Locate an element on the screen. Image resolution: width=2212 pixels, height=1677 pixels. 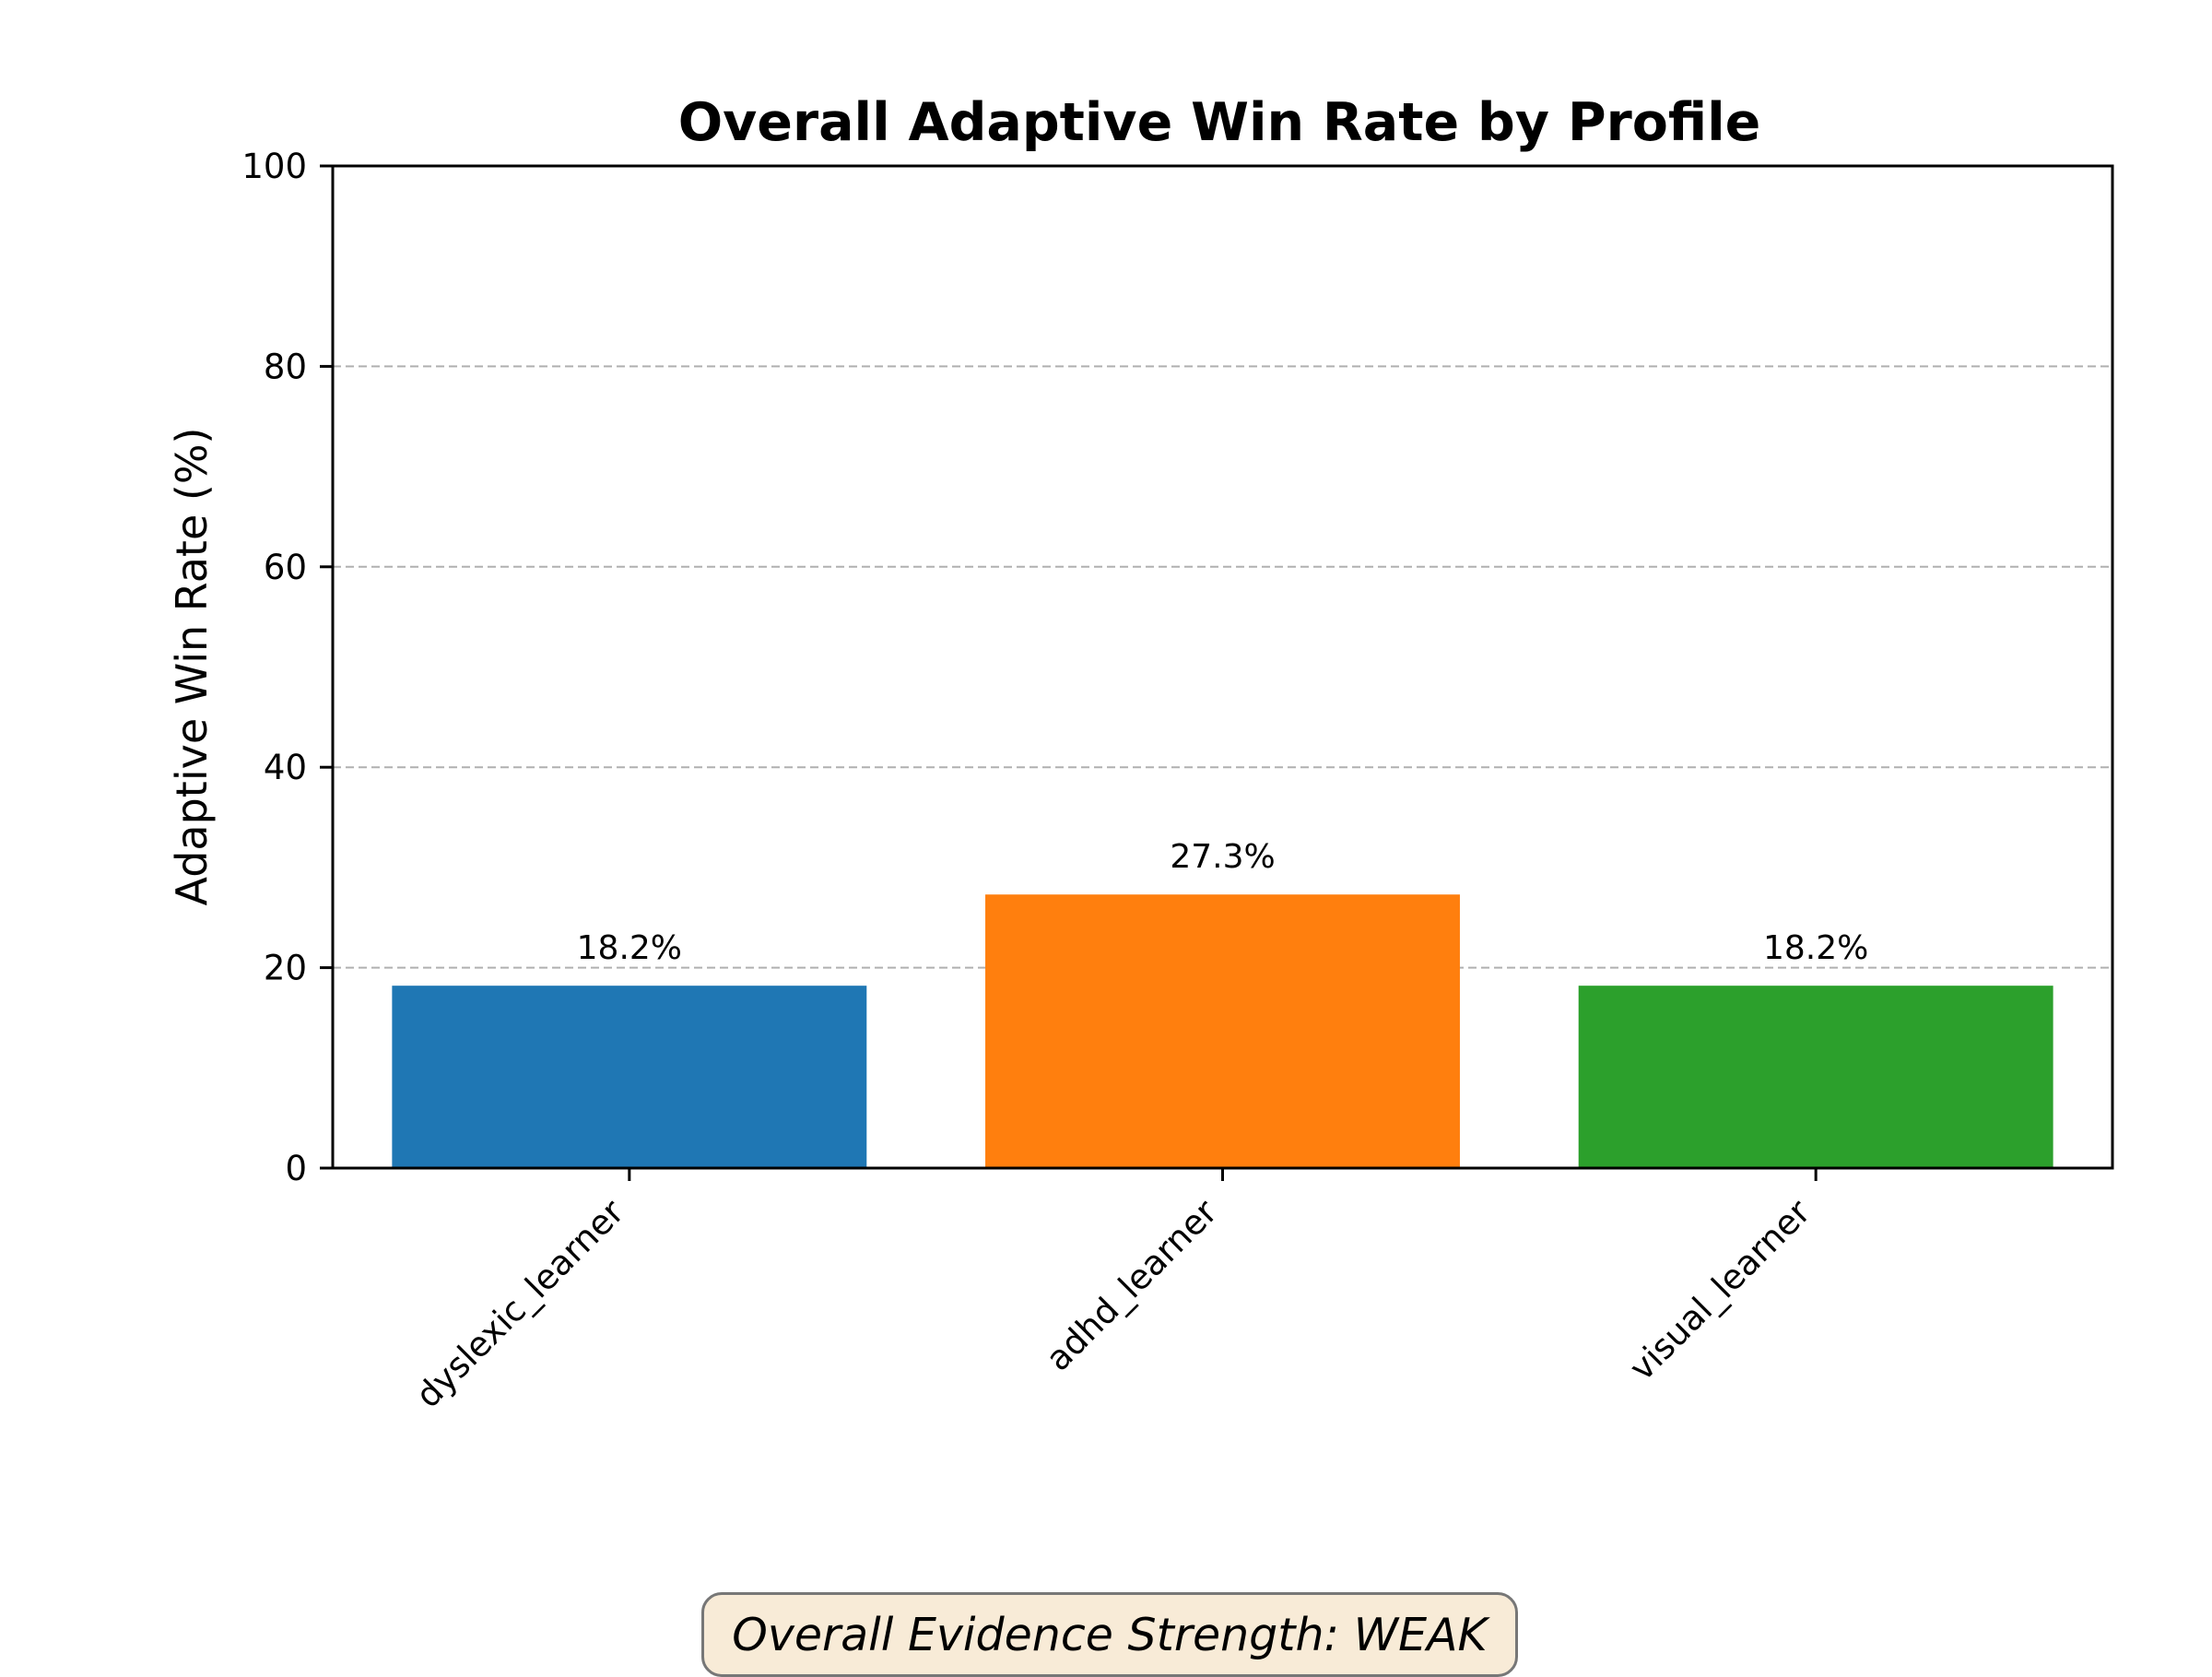
x-tick-label: visual_learner is located at coordinates (1720, 1289).